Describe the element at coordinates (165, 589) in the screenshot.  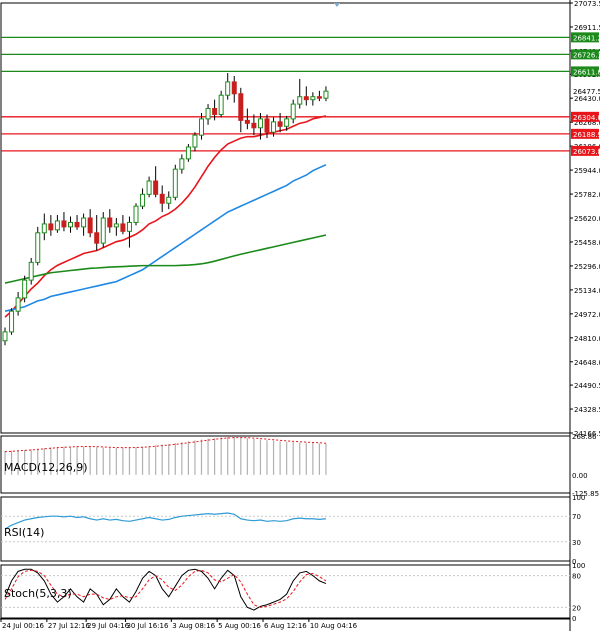
I see `stoch-main-line` at that location.